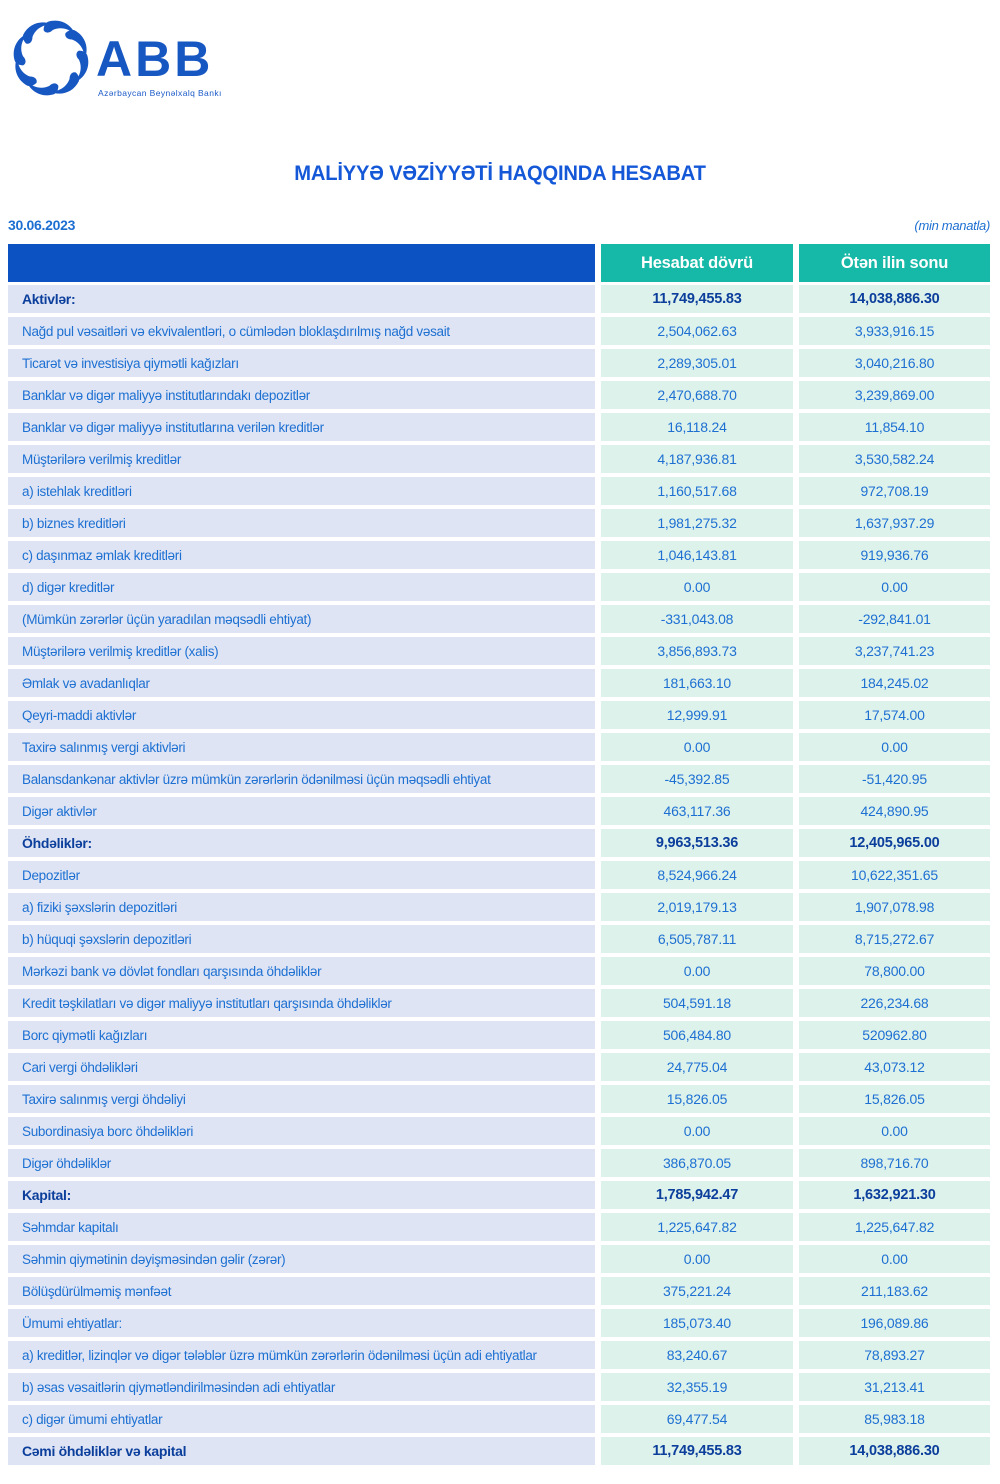 Image resolution: width=1000 pixels, height=1484 pixels. What do you see at coordinates (894, 1067) in the screenshot?
I see `row-previous-value: 43,073.12` at bounding box center [894, 1067].